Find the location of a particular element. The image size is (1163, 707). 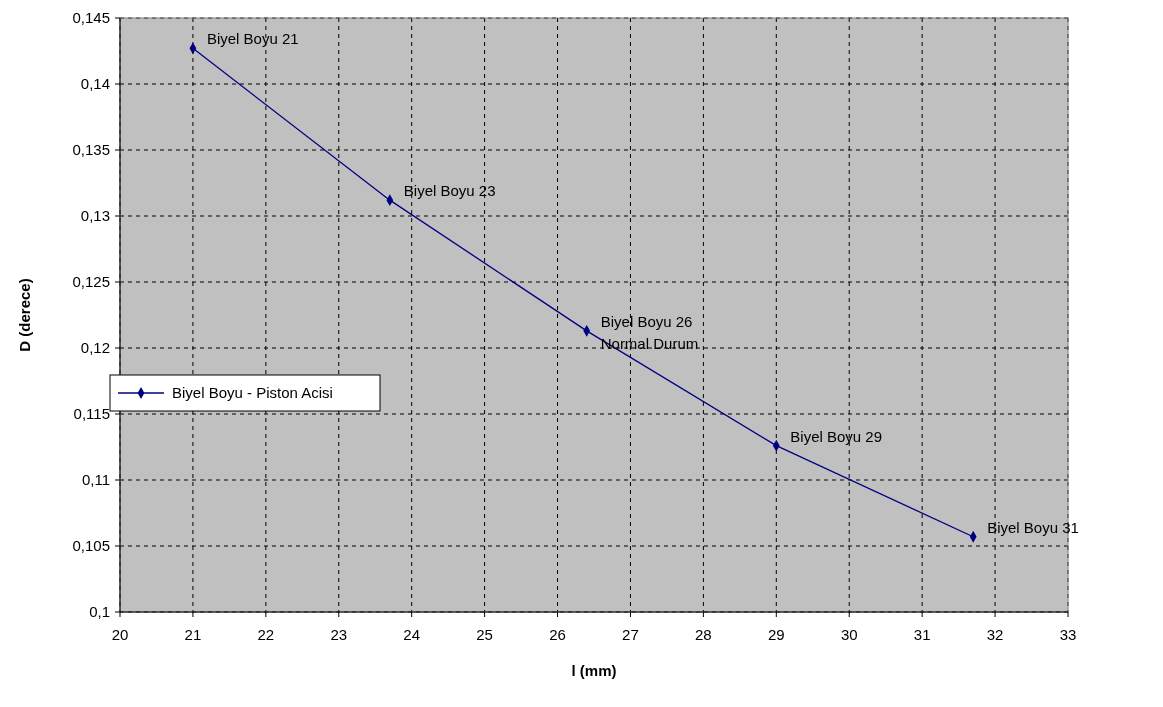

annotation: Biyel Boyu 31 is located at coordinates (1033, 527).